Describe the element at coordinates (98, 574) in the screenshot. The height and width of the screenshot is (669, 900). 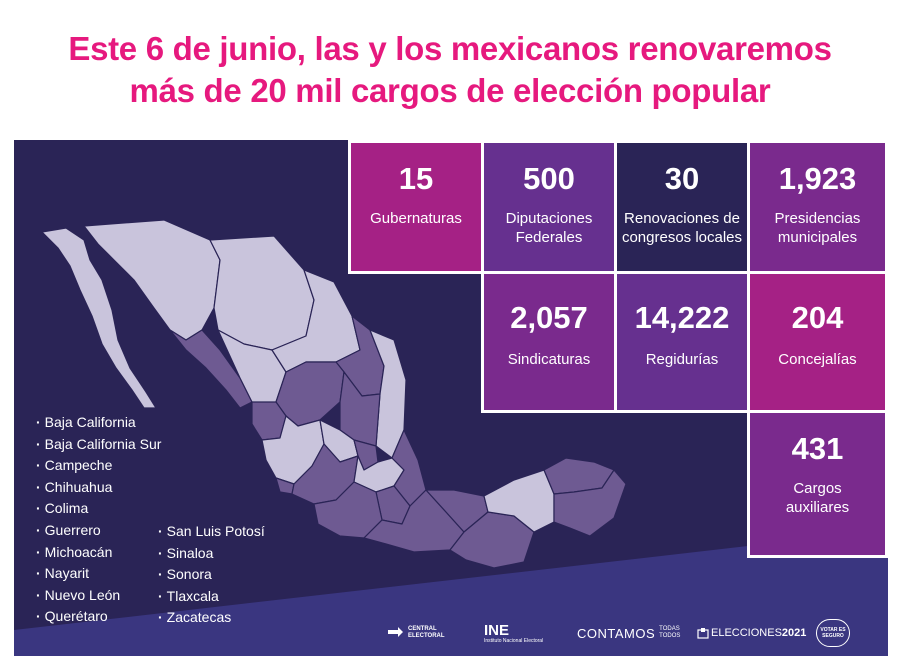
I see `state-item: Nayarit` at that location.